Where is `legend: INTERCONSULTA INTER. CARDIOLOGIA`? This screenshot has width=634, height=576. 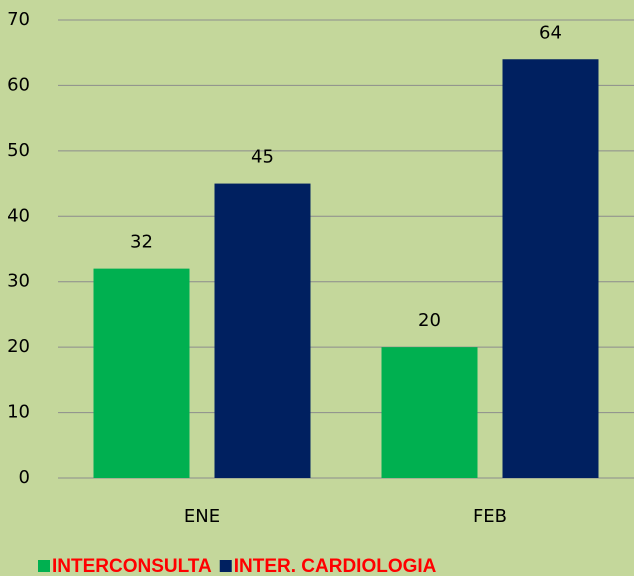 legend: INTERCONSULTA INTER. CARDIOLOGIA is located at coordinates (237, 566).